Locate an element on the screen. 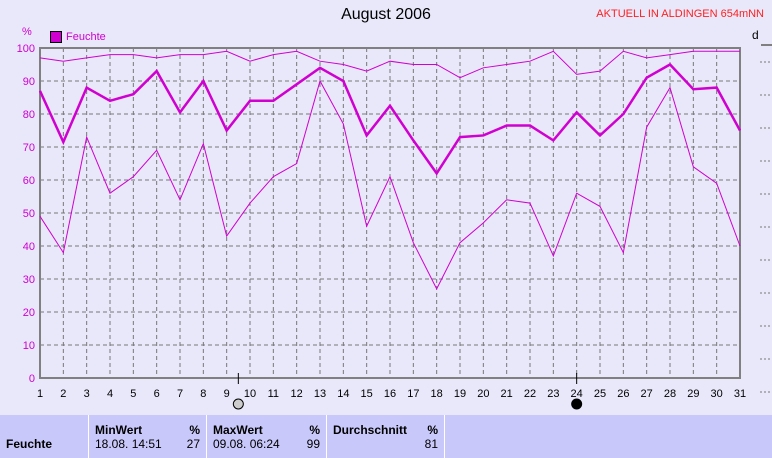  y-tick-label: 60 is located at coordinates (29, 181).